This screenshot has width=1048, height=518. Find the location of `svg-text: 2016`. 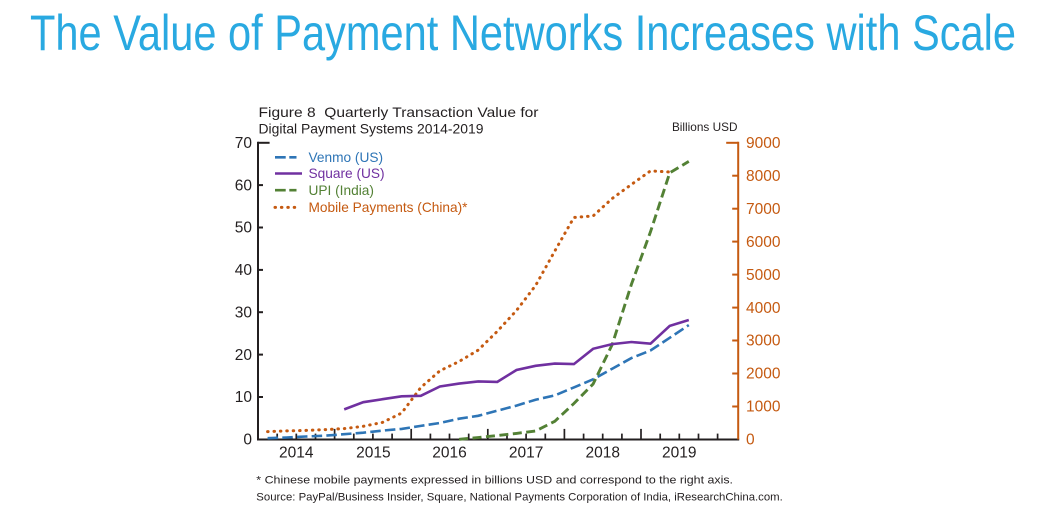

svg-text: 2016 is located at coordinates (449, 453).